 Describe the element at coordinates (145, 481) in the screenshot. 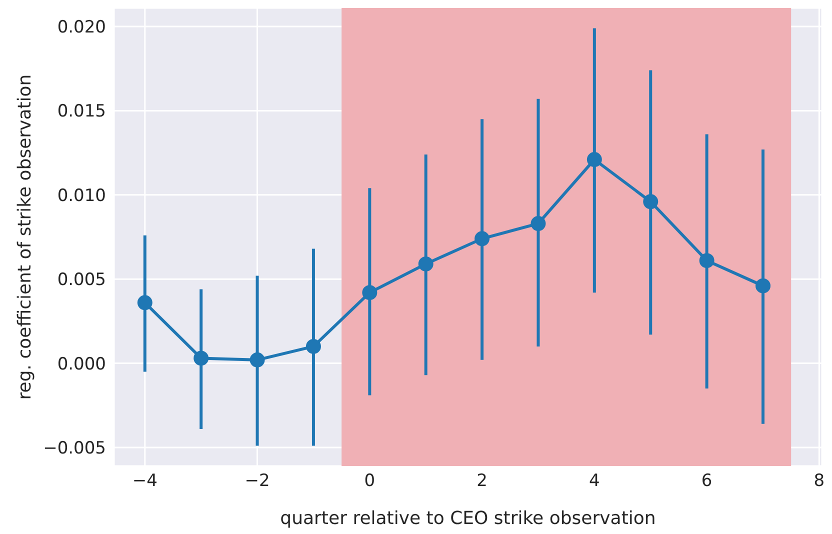

I see `x-tick-label: −4` at that location.